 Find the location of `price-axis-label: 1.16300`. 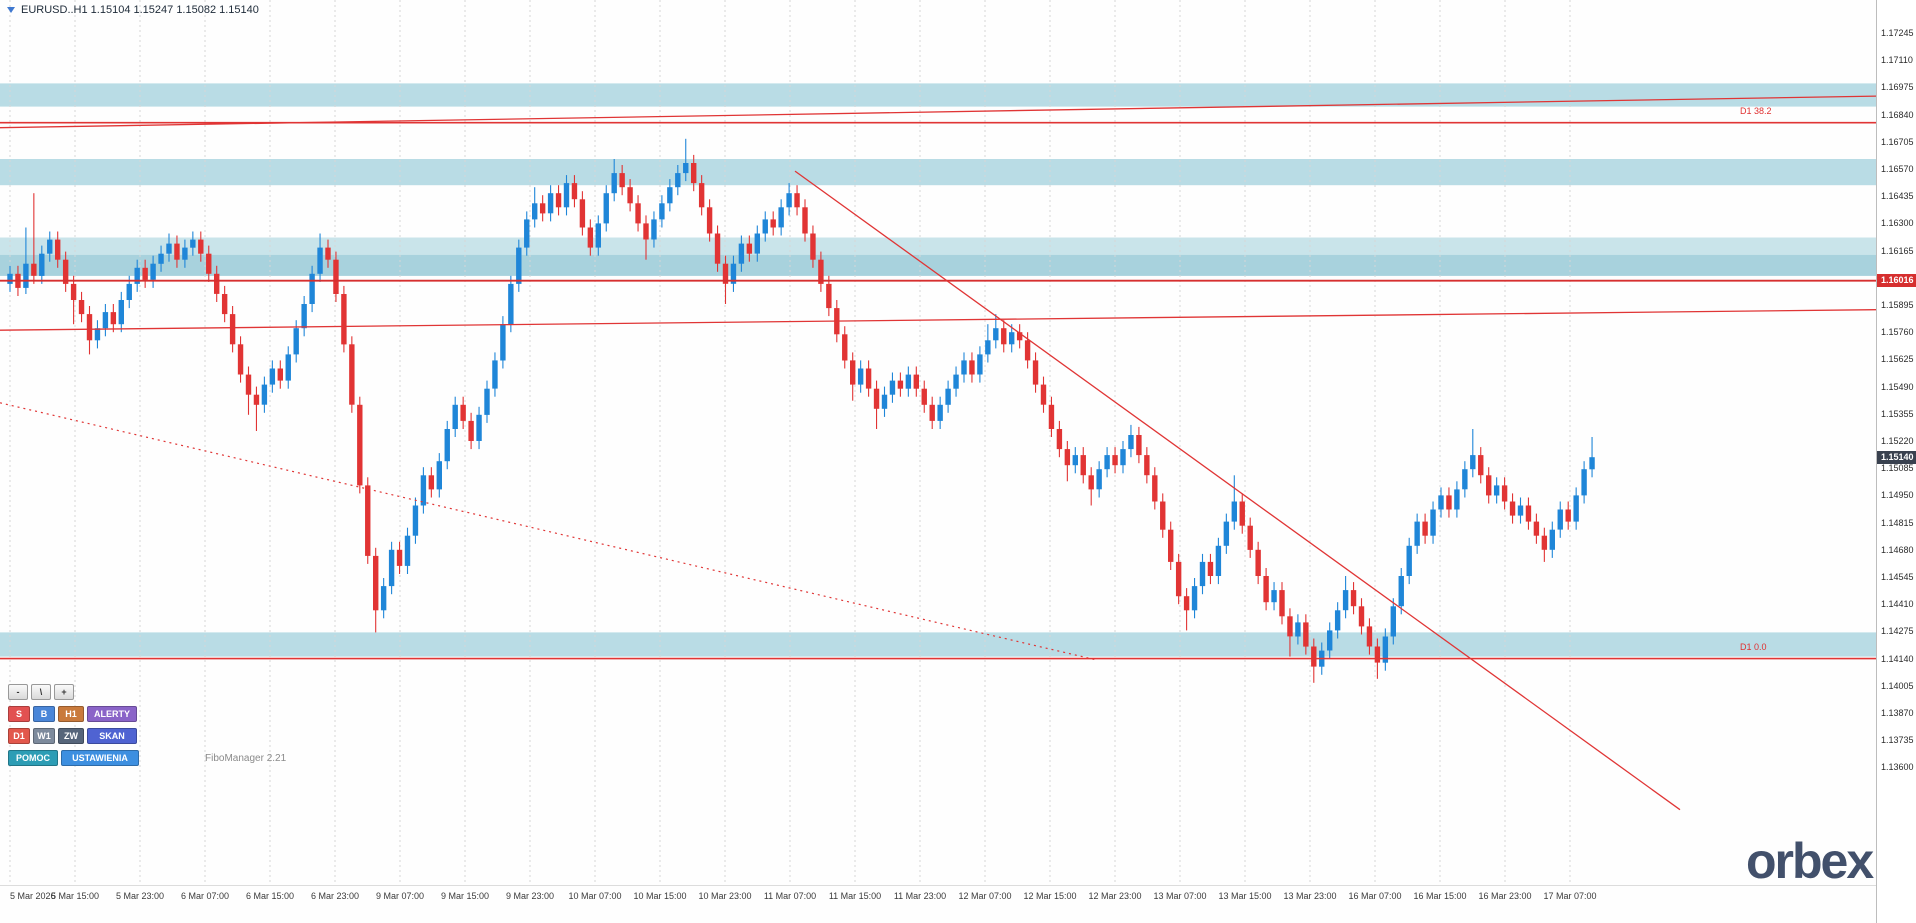

price-axis-label: 1.16300 is located at coordinates (1897, 223).